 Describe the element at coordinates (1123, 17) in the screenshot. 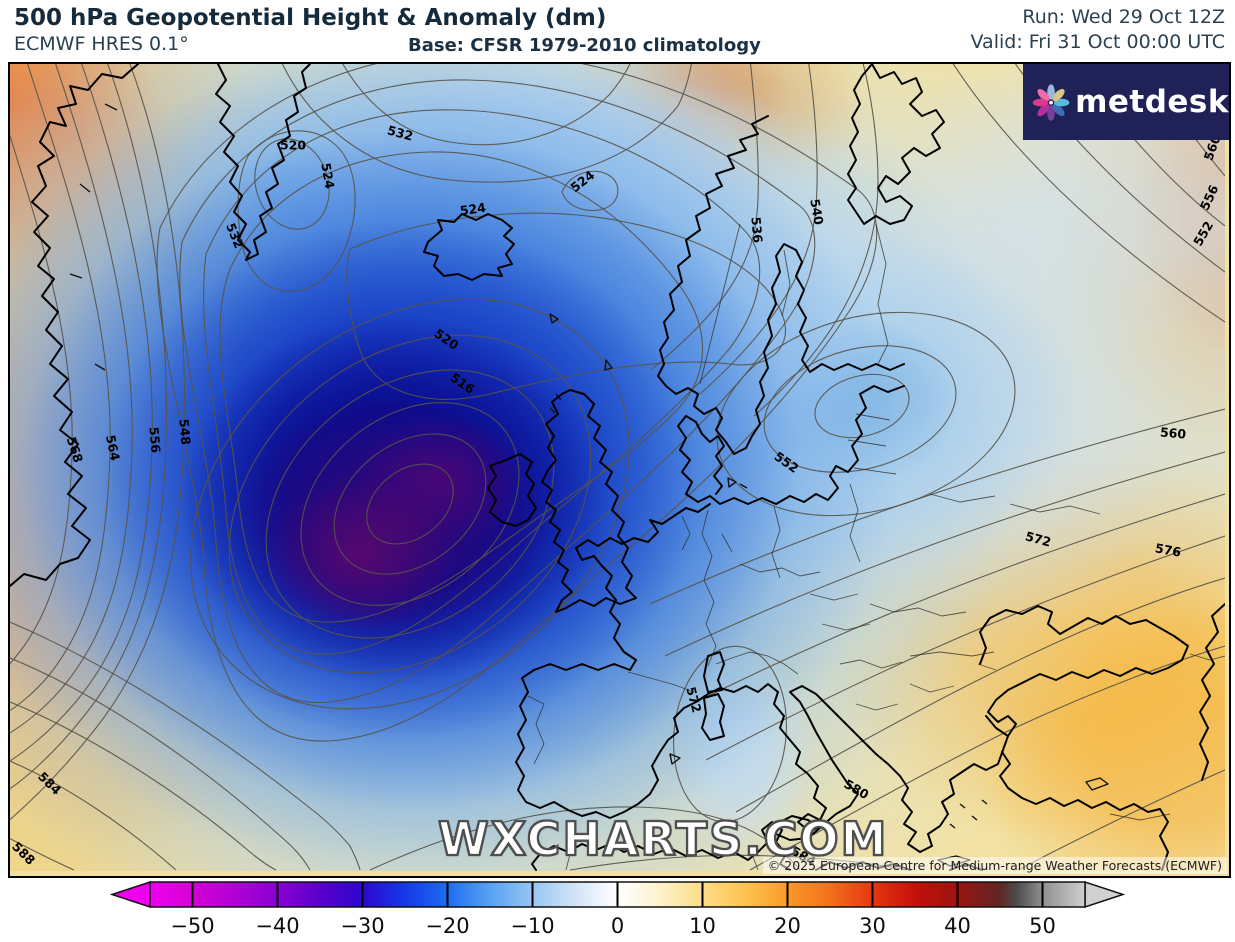

I see `run-time-label: Run: Wed 29 Oct 12Z` at that location.